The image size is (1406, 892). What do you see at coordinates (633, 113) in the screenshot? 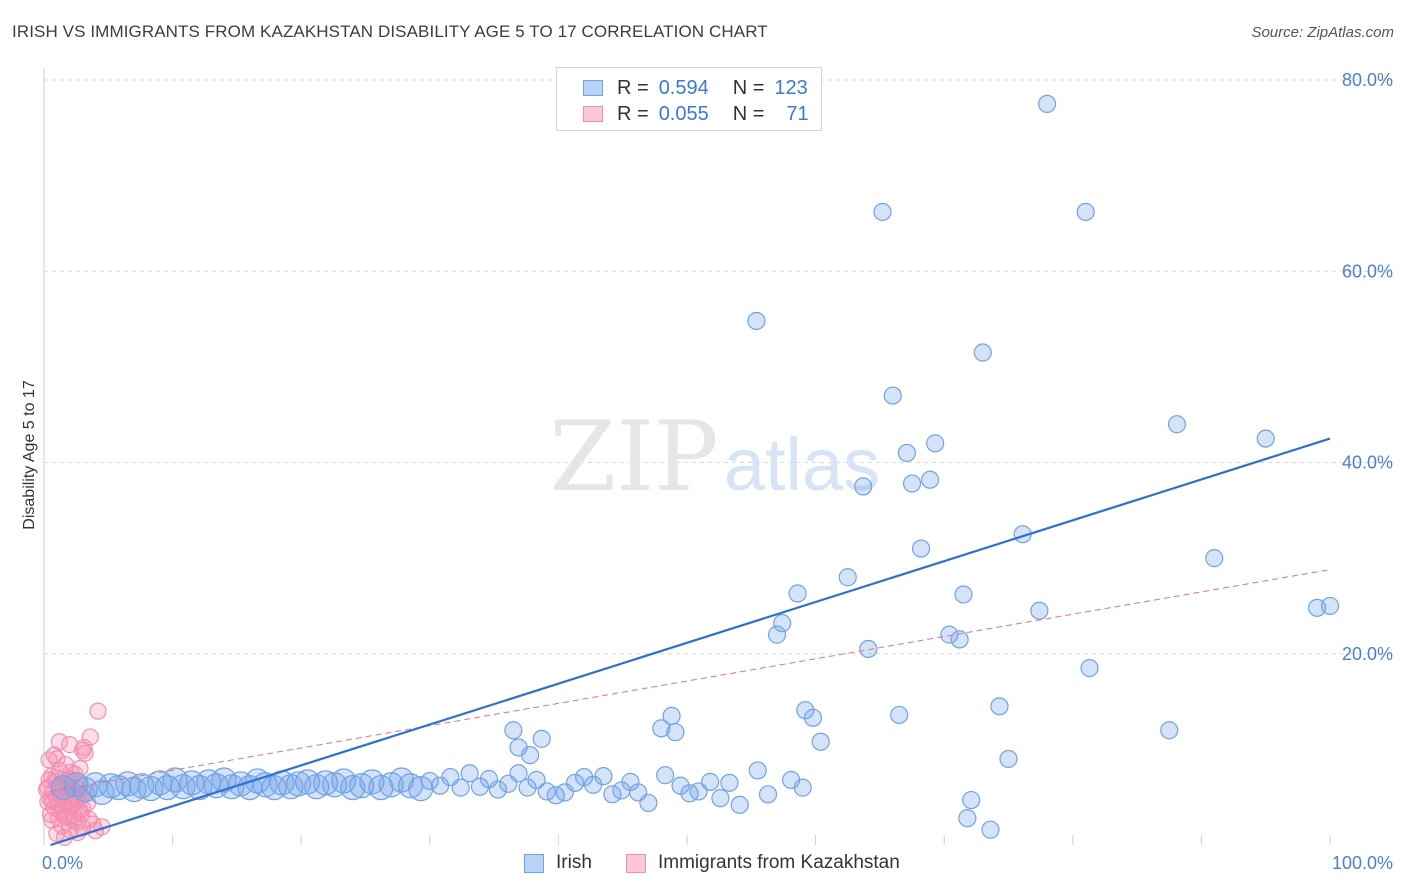
I see `legend-r-label: R =` at bounding box center [633, 113].